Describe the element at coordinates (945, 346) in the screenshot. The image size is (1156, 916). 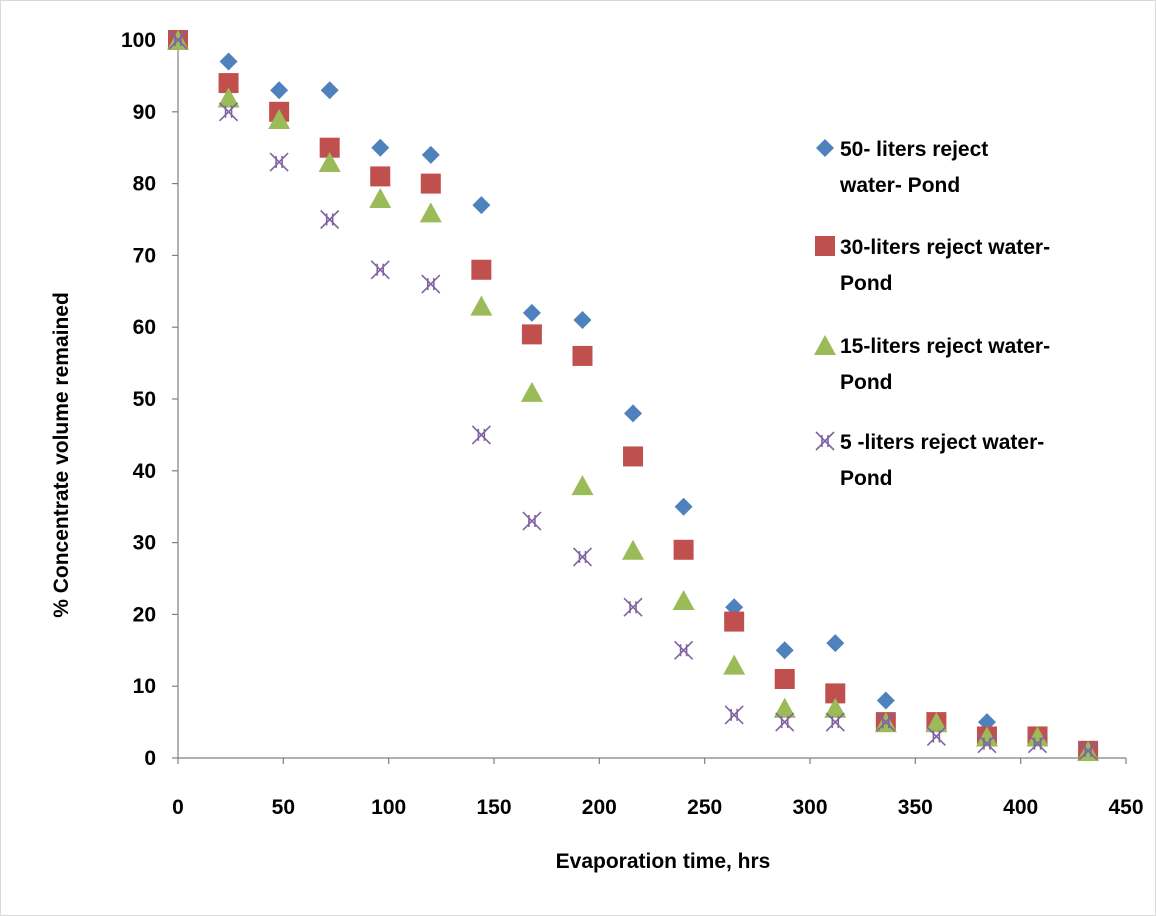
I see `legend-label: 15-liters reject water-` at that location.